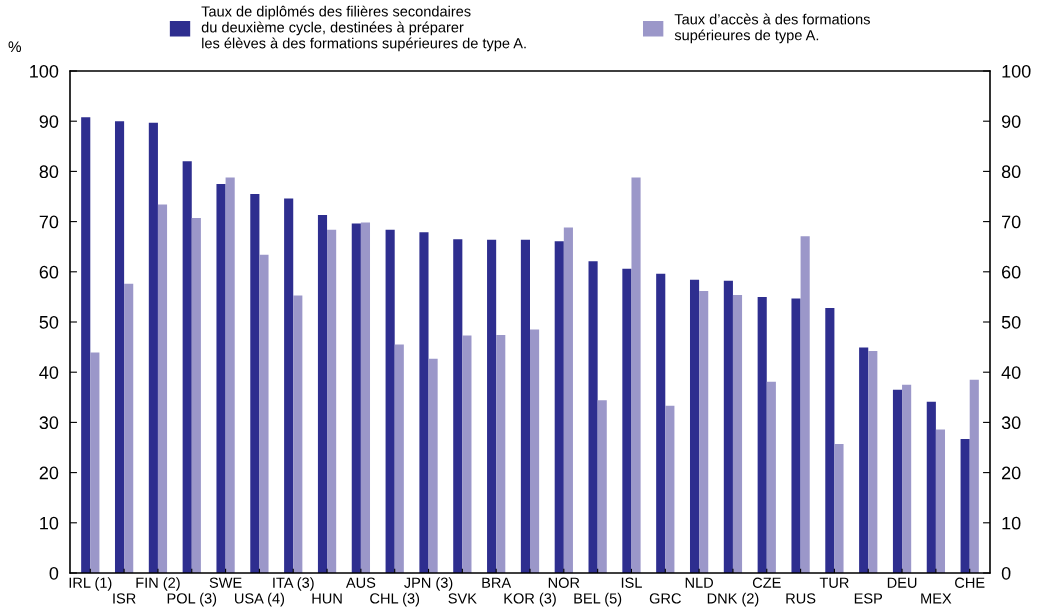 The width and height of the screenshot is (1041, 615). What do you see at coordinates (192, 599) in the screenshot?
I see `x-tick-label: POL (3)` at bounding box center [192, 599].